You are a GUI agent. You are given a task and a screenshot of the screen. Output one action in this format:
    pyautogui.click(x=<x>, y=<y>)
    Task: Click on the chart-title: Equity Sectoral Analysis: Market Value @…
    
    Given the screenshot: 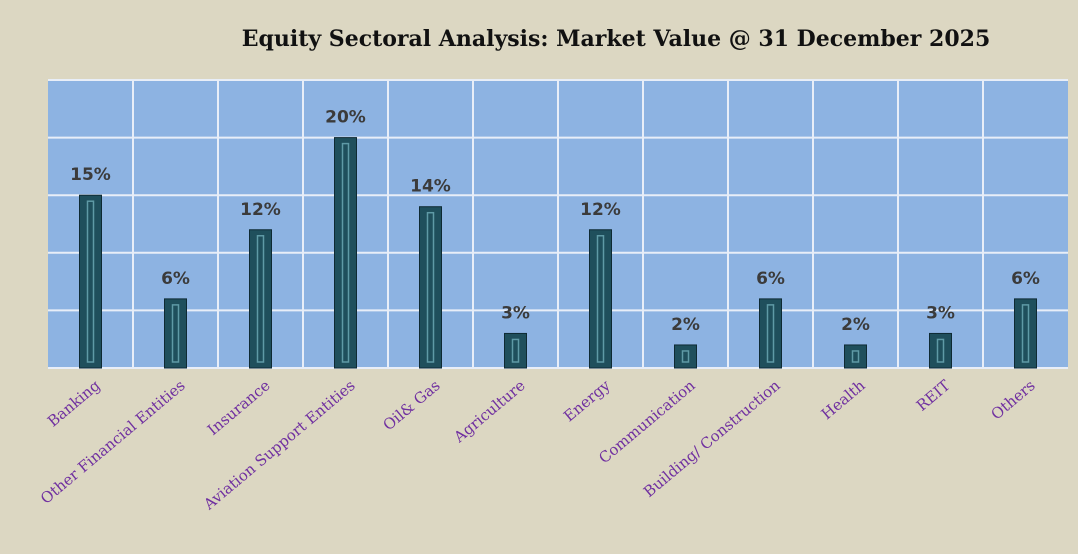 What is the action you would take?
    pyautogui.click(x=616, y=39)
    